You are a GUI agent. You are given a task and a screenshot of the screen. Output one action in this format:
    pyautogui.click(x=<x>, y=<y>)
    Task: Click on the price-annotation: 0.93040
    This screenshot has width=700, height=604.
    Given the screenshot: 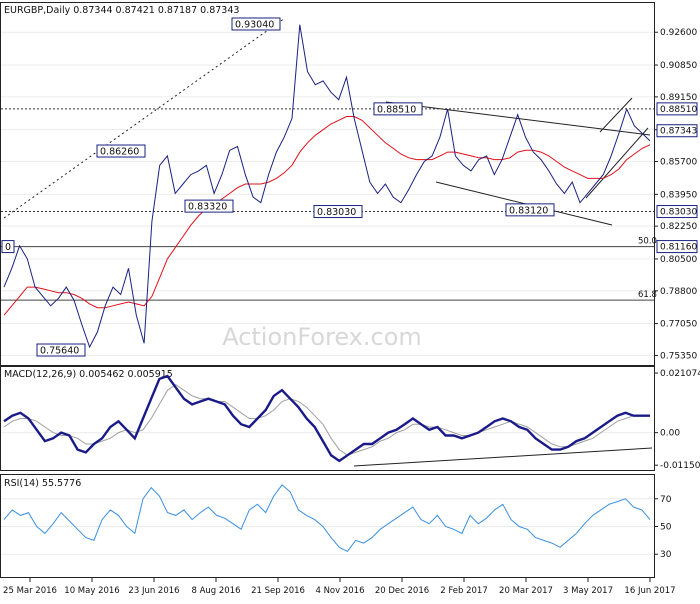 What is the action you would take?
    pyautogui.click(x=256, y=24)
    